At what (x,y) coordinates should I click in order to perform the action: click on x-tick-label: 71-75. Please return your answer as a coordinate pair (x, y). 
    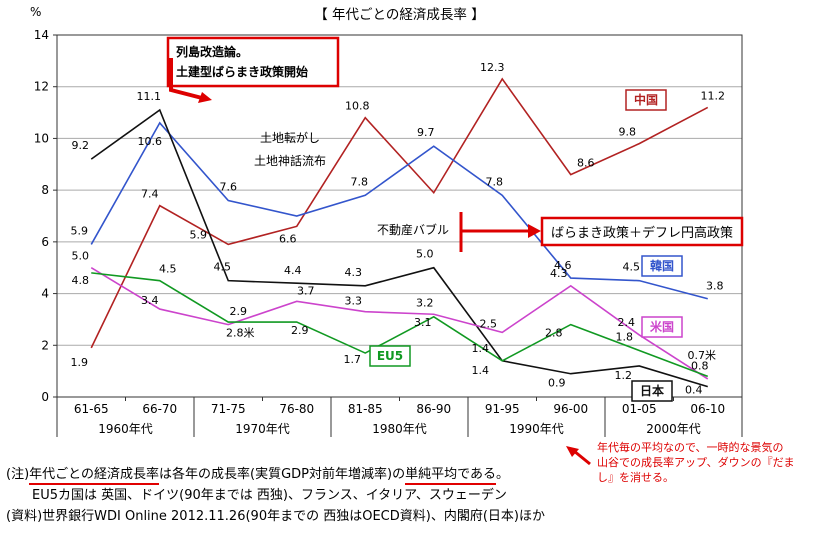
    Looking at the image, I should click on (228, 409).